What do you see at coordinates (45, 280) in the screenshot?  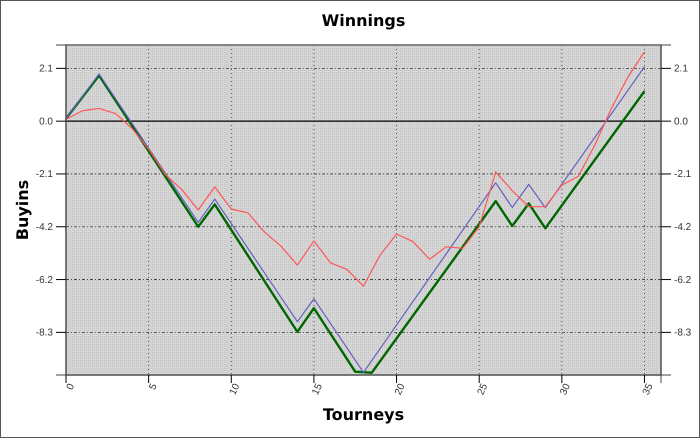 I see `y-tick-label: -6.2` at bounding box center [45, 280].